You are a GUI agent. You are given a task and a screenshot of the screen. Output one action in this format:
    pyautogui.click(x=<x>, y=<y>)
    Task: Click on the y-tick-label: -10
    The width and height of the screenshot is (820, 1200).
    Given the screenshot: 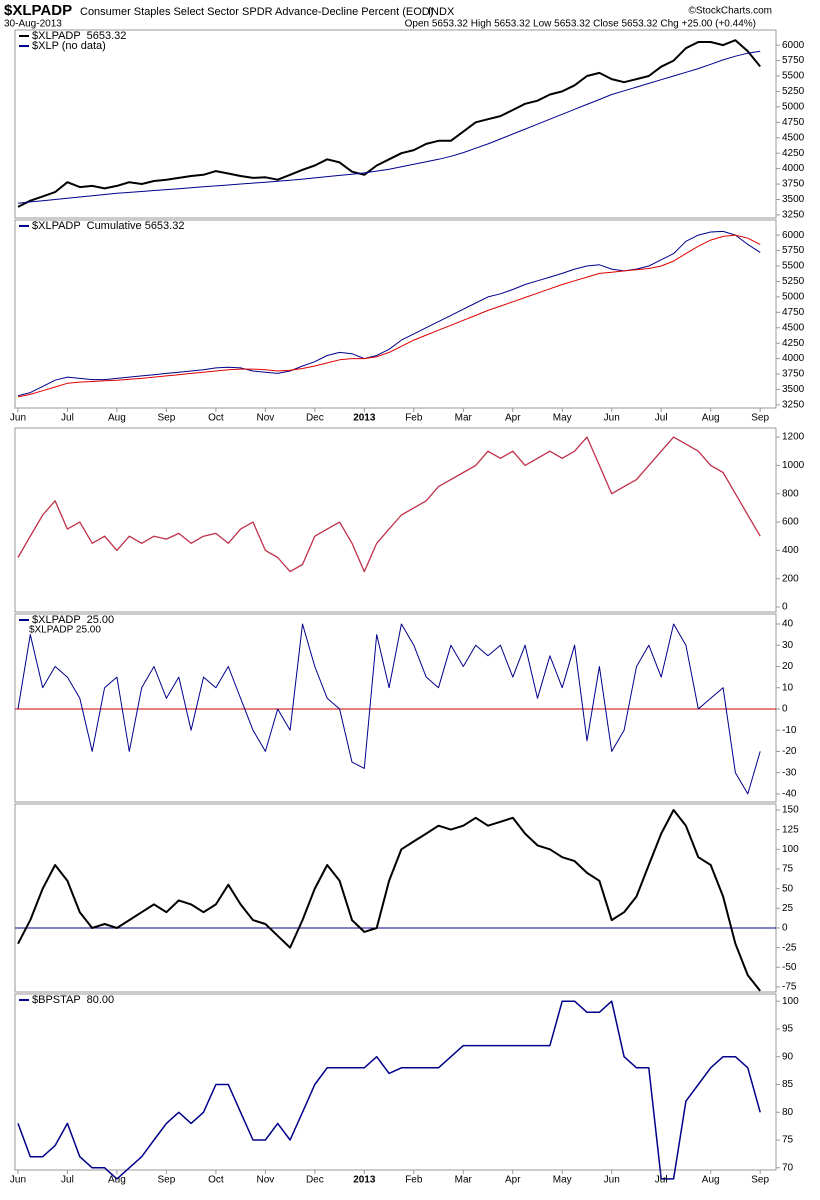 What is the action you would take?
    pyautogui.click(x=789, y=730)
    